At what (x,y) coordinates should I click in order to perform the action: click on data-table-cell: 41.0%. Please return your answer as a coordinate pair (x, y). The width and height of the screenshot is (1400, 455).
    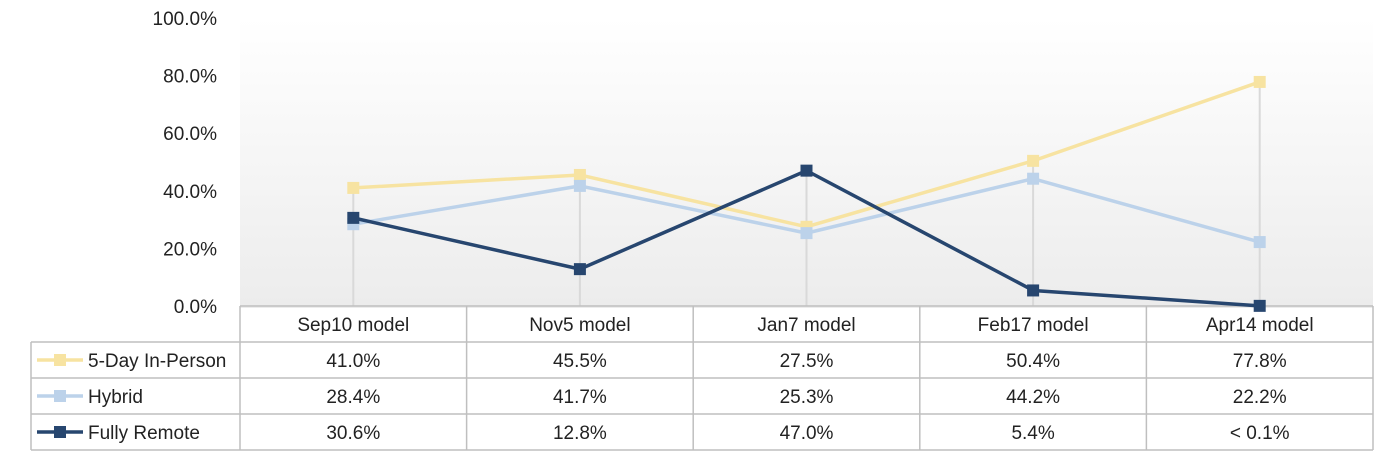
    Looking at the image, I should click on (353, 361).